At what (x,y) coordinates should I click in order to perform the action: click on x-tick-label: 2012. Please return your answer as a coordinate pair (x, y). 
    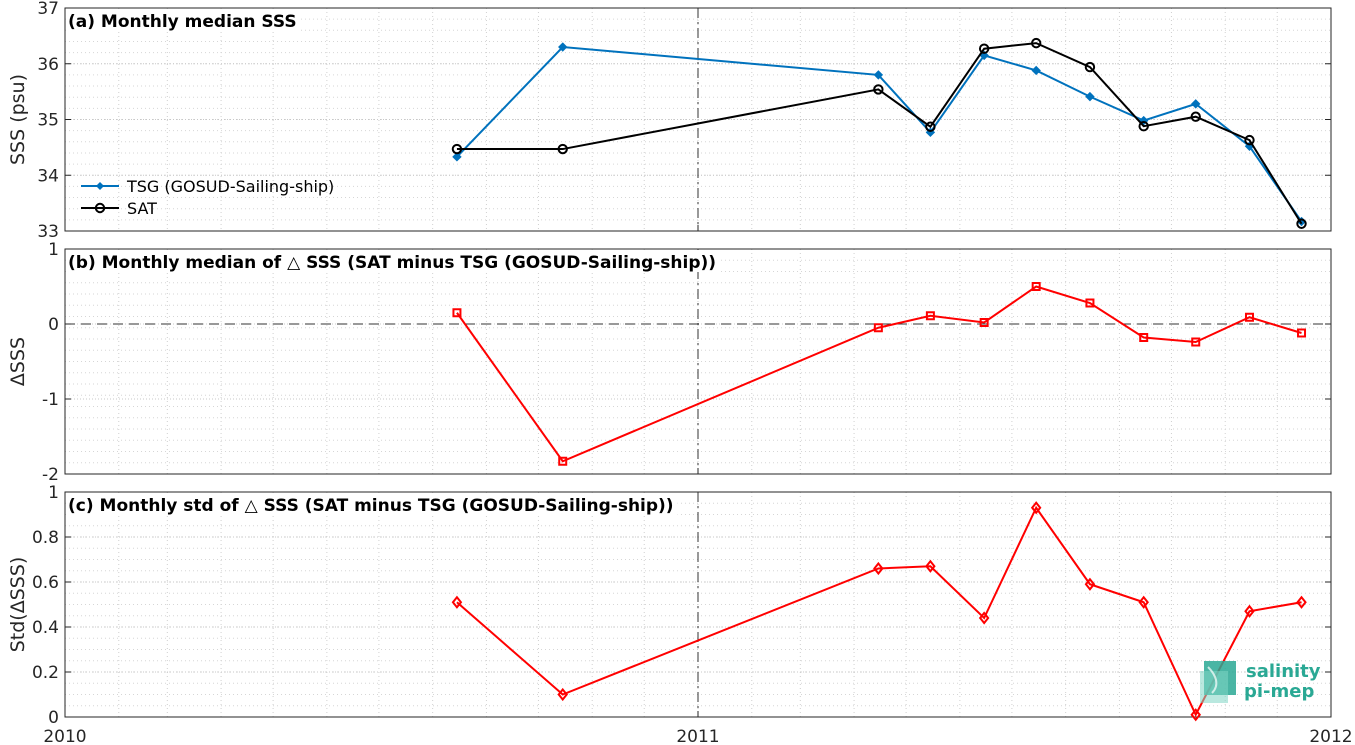
    Looking at the image, I should click on (1330, 736).